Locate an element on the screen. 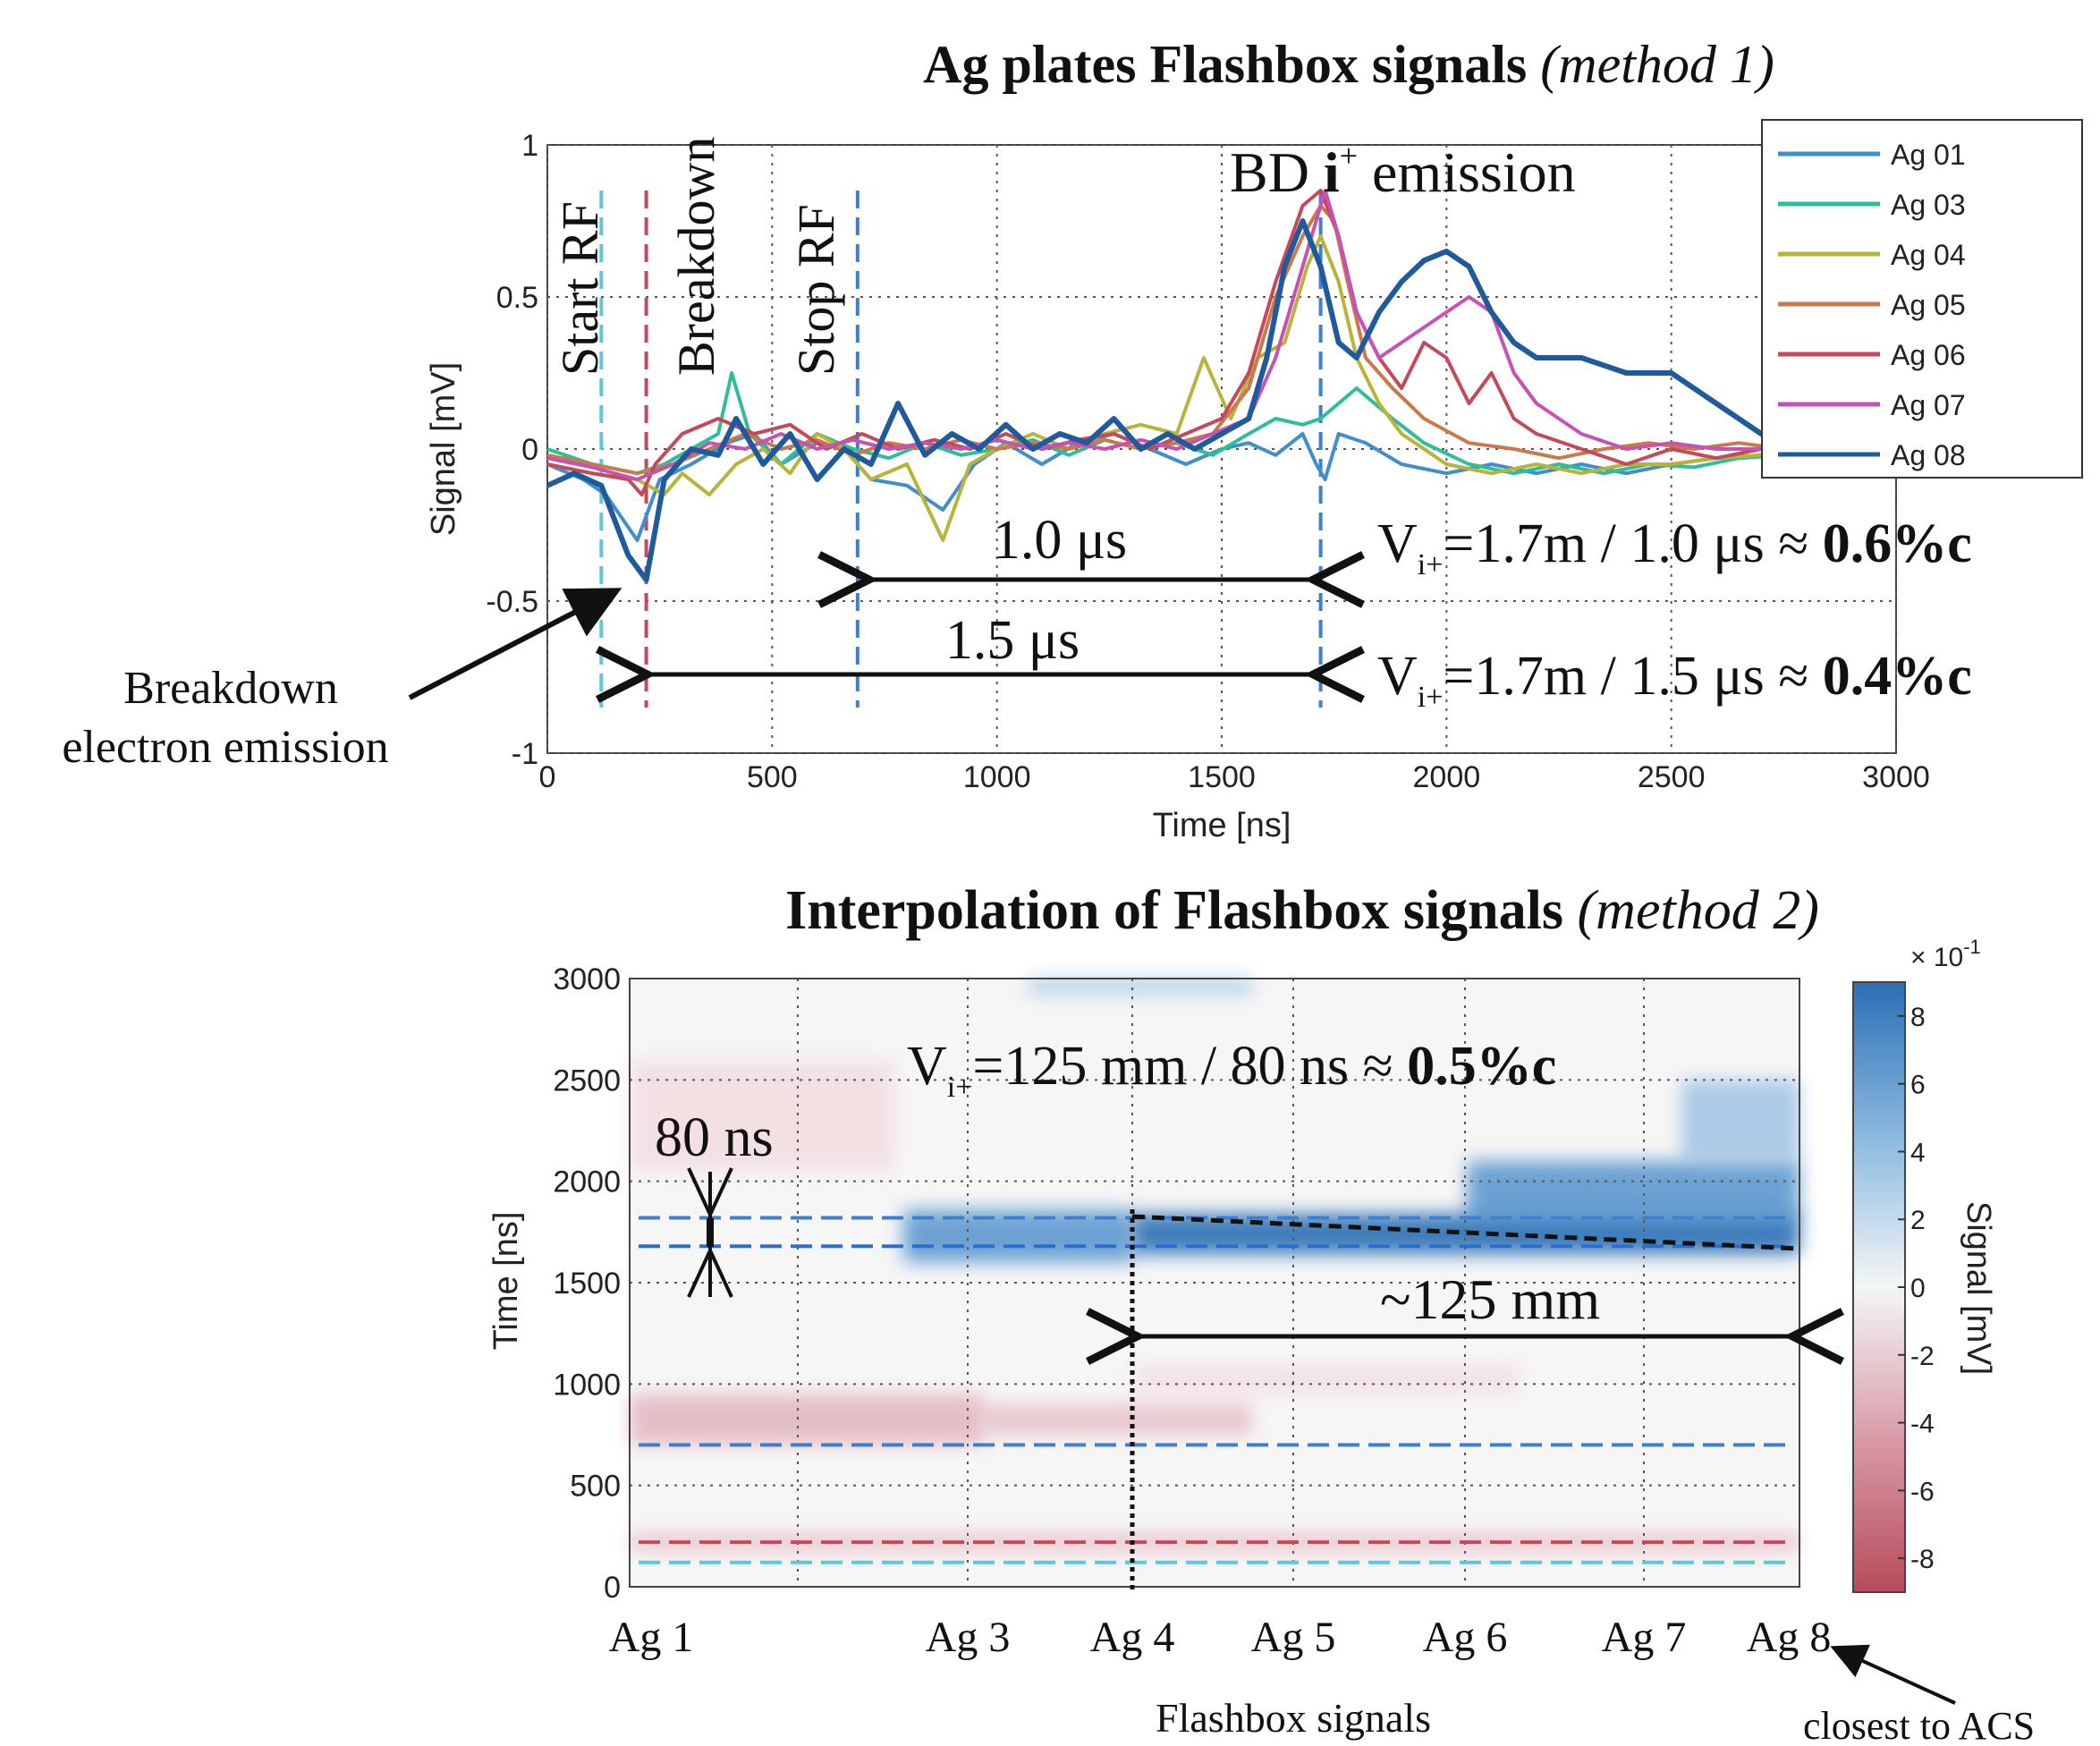 The height and width of the screenshot is (1746, 2100). breakdown-note-arrow is located at coordinates (515, 644).